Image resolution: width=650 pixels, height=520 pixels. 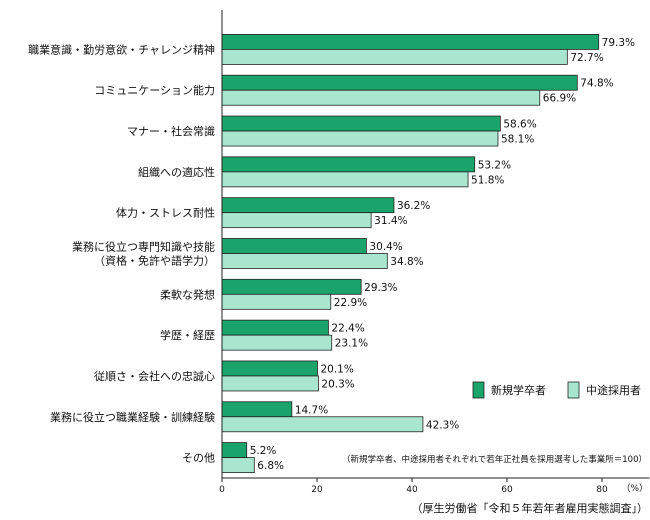 What do you see at coordinates (165, 213) in the screenshot?
I see `category-label-4: 体力・ストレス耐性` at bounding box center [165, 213].